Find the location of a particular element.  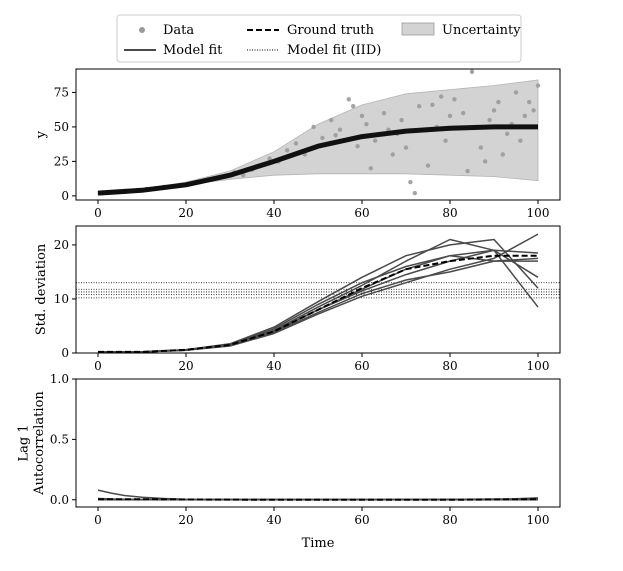

legend-model-fit-label: Model fit is located at coordinates (193, 50).